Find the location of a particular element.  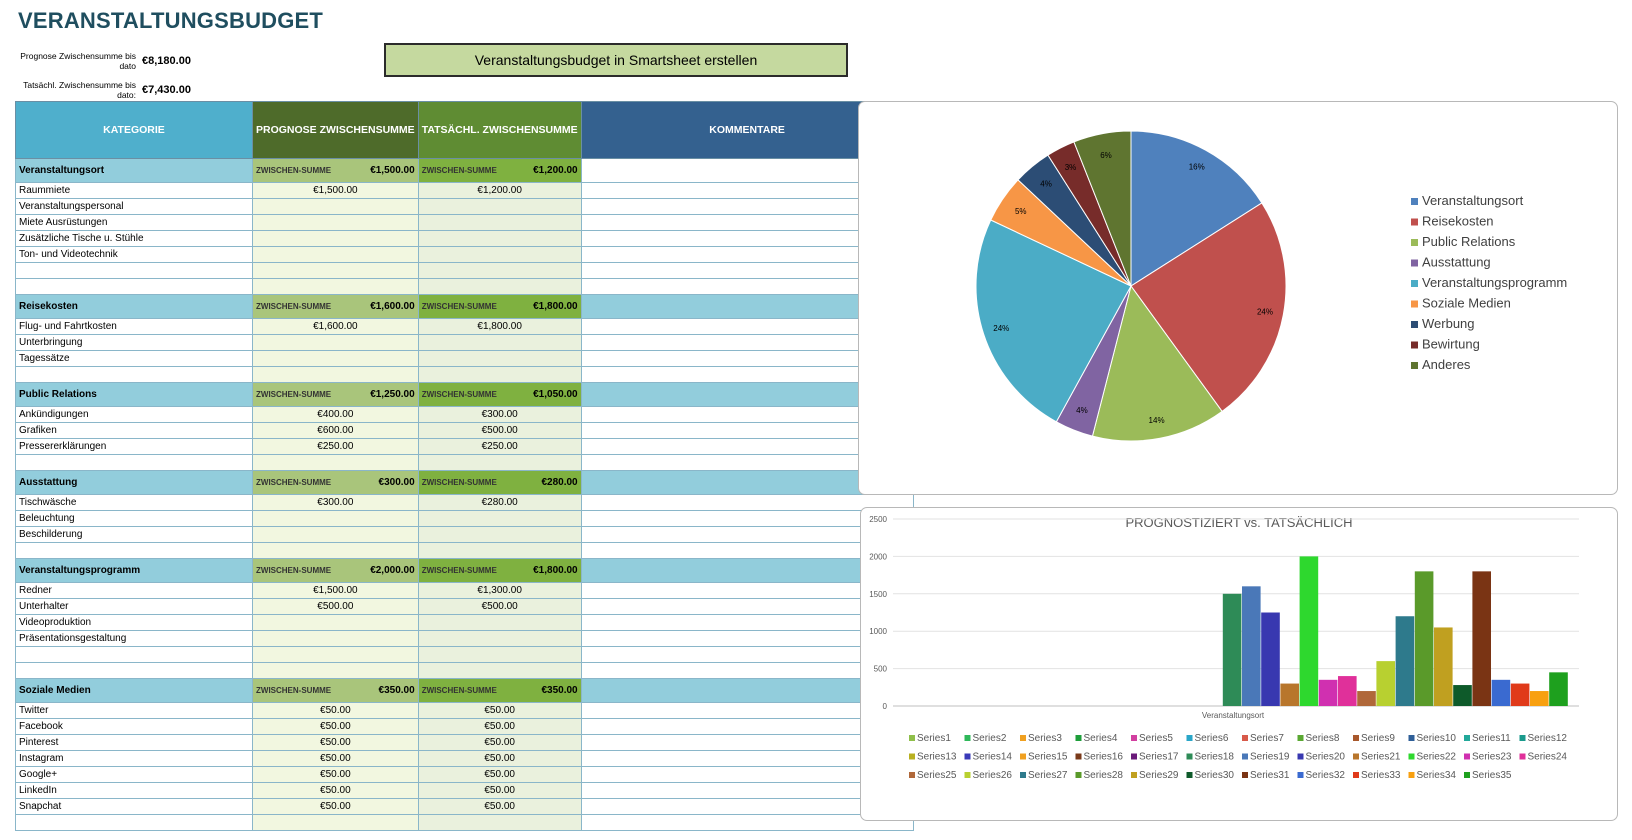

item-label: Unterbringung is located at coordinates (134, 342).